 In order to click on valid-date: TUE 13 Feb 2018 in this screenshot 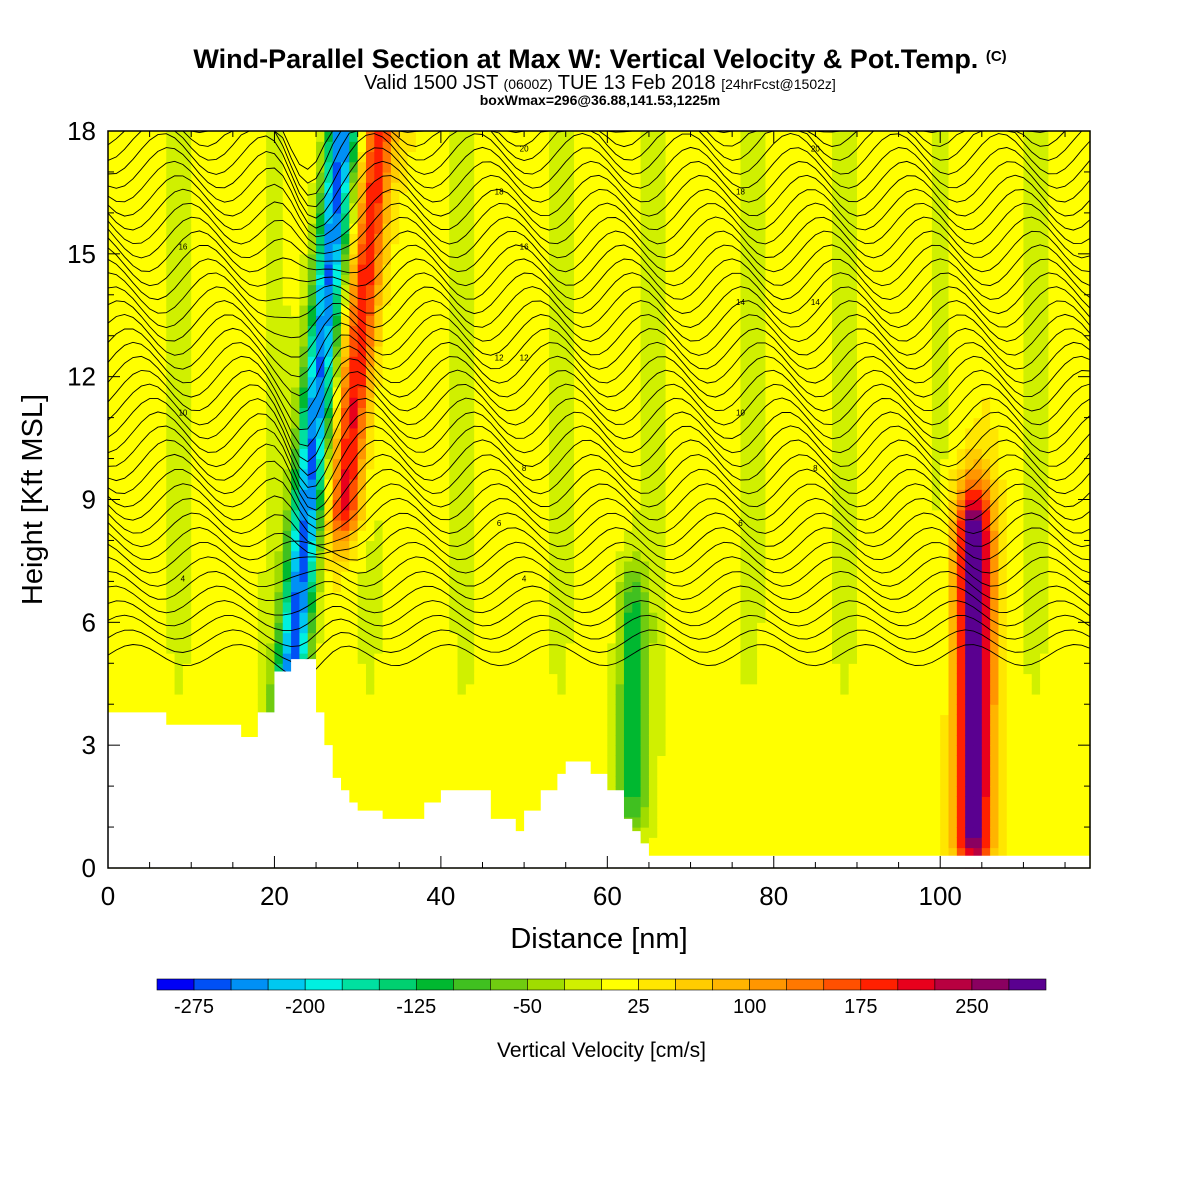, I will do `click(636, 83)`.